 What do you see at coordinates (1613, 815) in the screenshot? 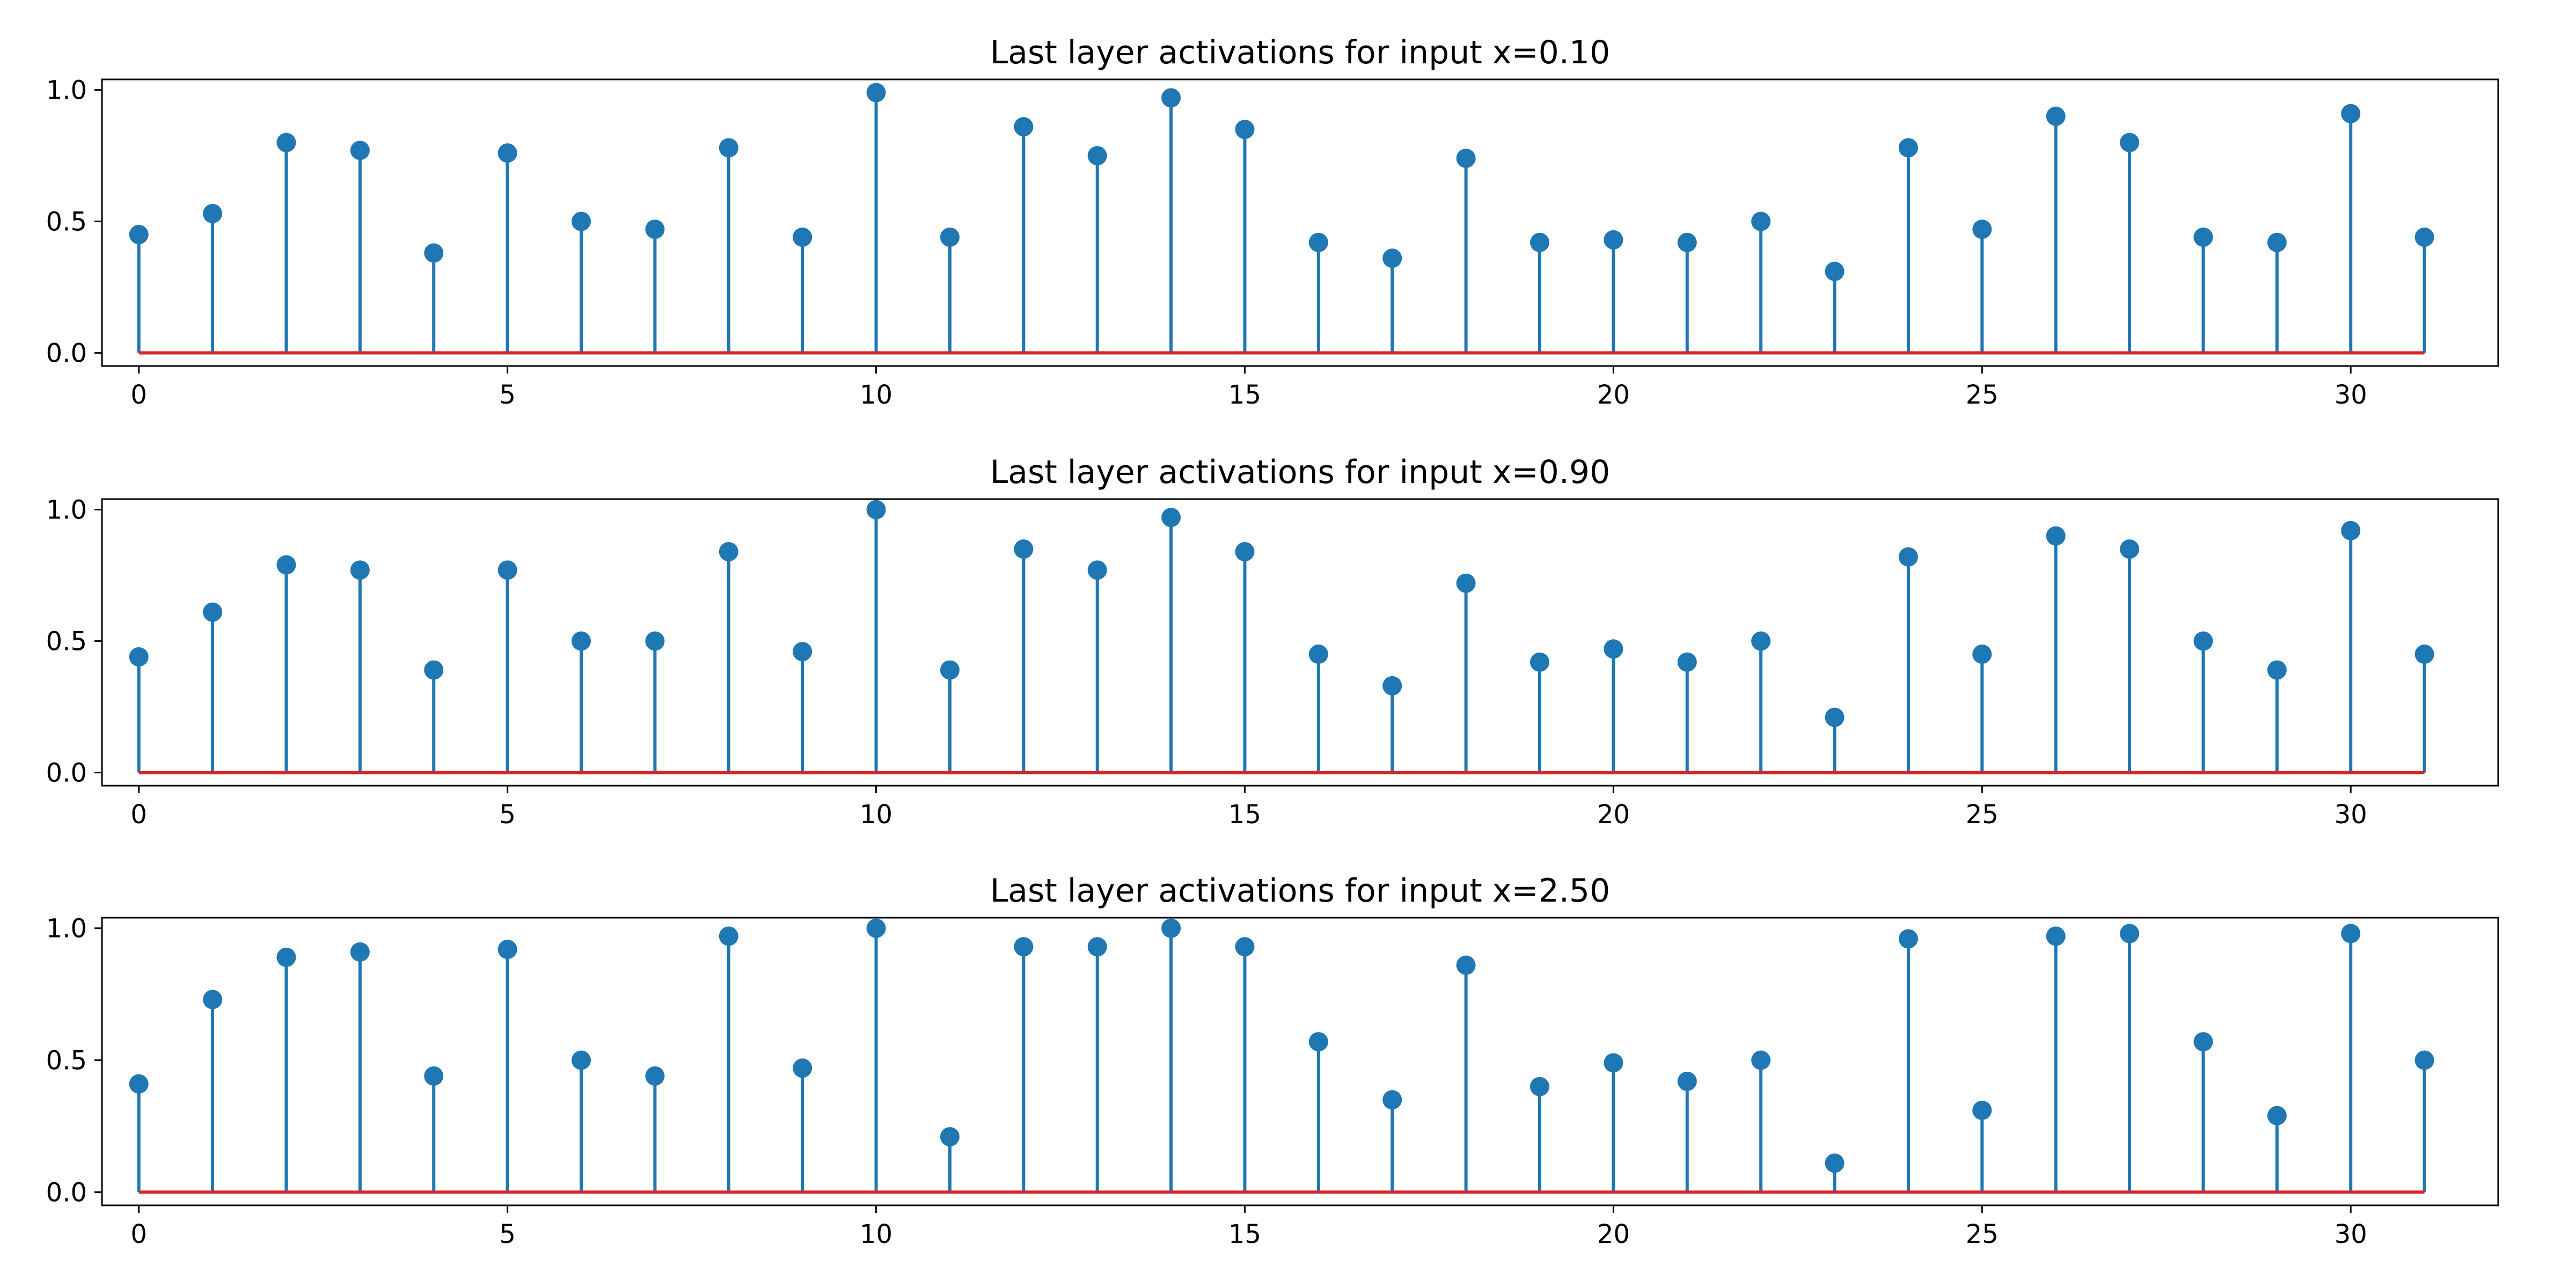
I see `x-tick-label: 20` at bounding box center [1613, 815].